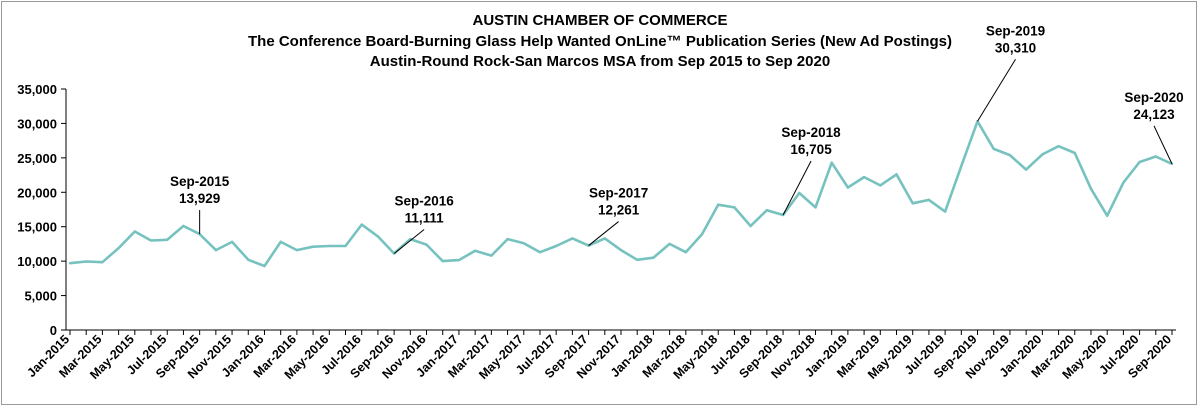 The width and height of the screenshot is (1200, 408). Describe the element at coordinates (53, 330) in the screenshot. I see `y-tick-label: 0` at that location.